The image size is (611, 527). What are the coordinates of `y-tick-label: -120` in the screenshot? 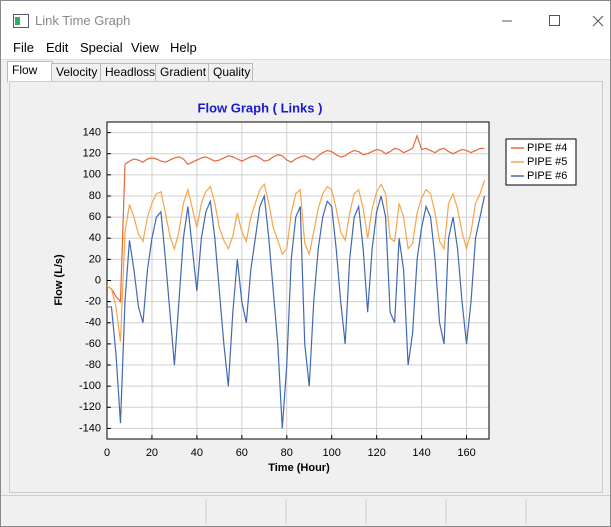 It's located at (90, 407).